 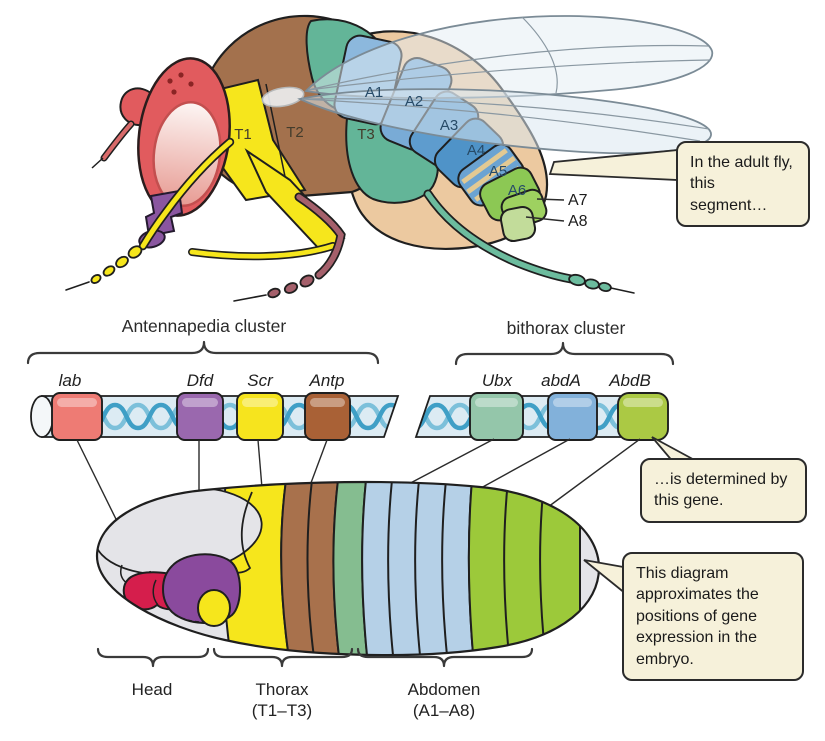 I want to click on fly-ocelli, so click(x=180, y=83).